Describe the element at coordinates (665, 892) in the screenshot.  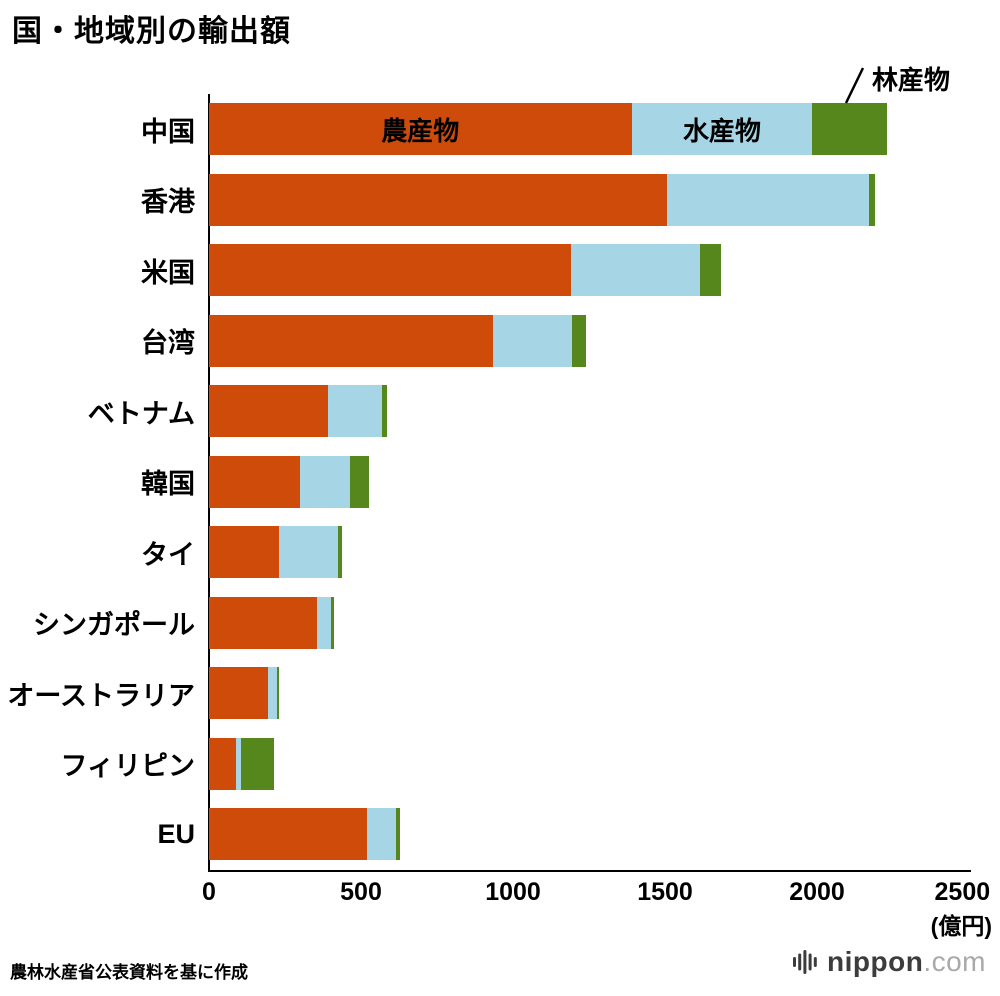
I see `x-tick-label: 1500` at that location.